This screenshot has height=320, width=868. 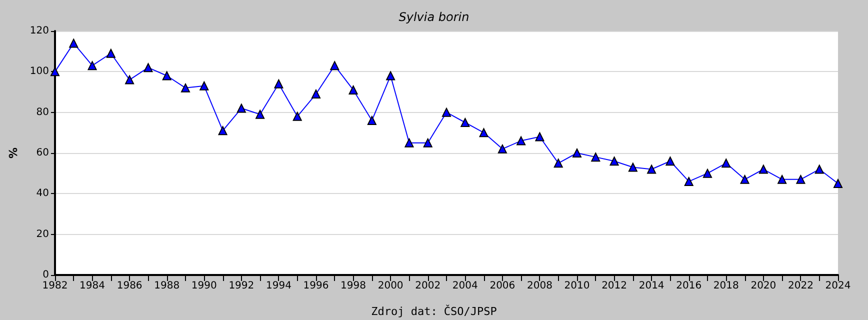 What do you see at coordinates (279, 286) in the screenshot?
I see `x-tick-label: 1994` at bounding box center [279, 286].